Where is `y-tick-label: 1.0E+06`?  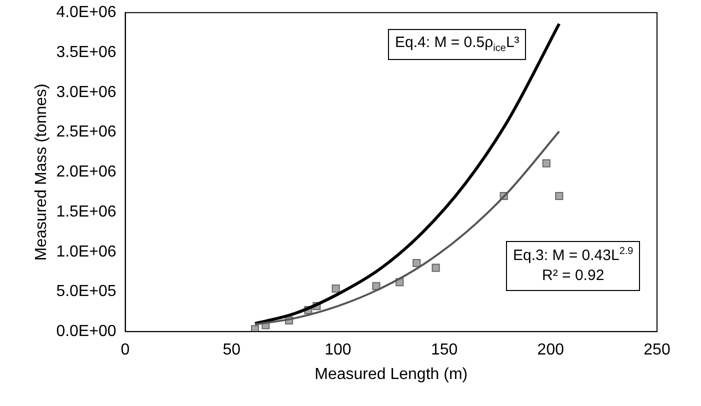 y-tick-label: 1.0E+06 is located at coordinates (86, 251).